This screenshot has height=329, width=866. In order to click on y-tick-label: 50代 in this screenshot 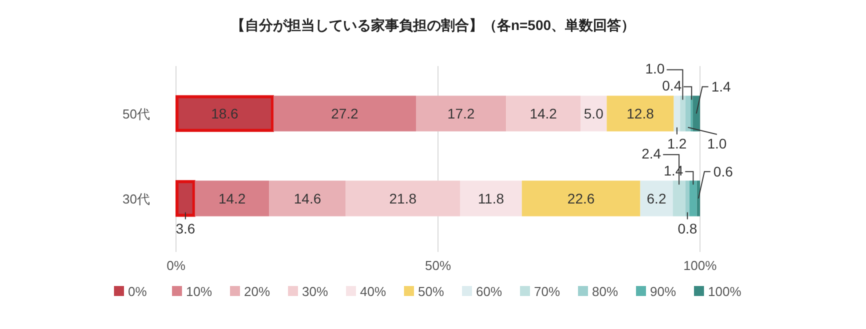, I will do `click(136, 114)`.